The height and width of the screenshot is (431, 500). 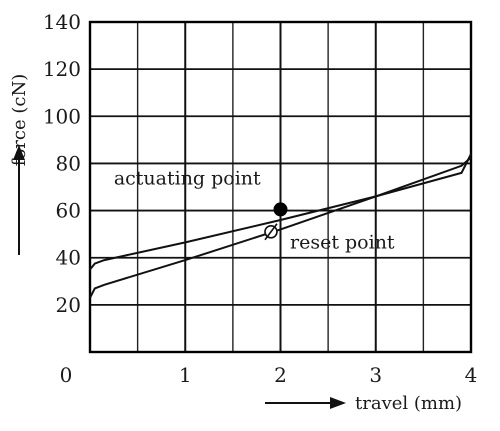 I want to click on markers-group, so click(x=276, y=221).